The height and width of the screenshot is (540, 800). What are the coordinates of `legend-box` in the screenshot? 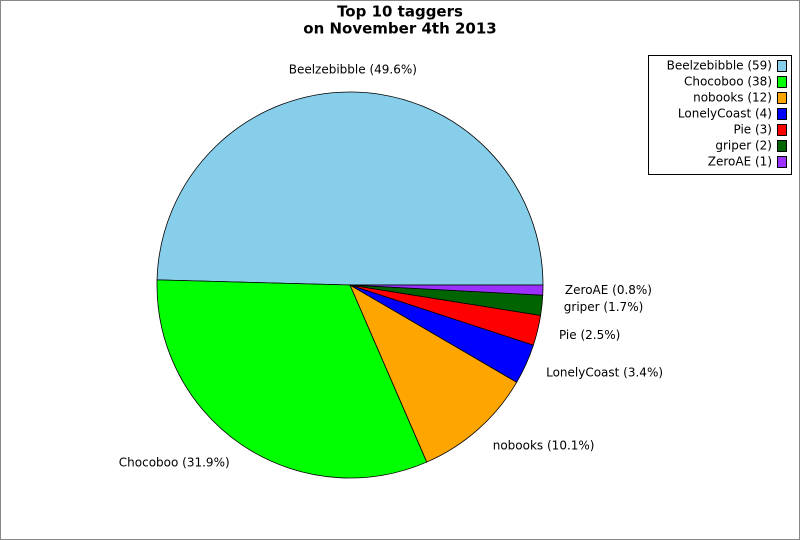 It's located at (720, 115).